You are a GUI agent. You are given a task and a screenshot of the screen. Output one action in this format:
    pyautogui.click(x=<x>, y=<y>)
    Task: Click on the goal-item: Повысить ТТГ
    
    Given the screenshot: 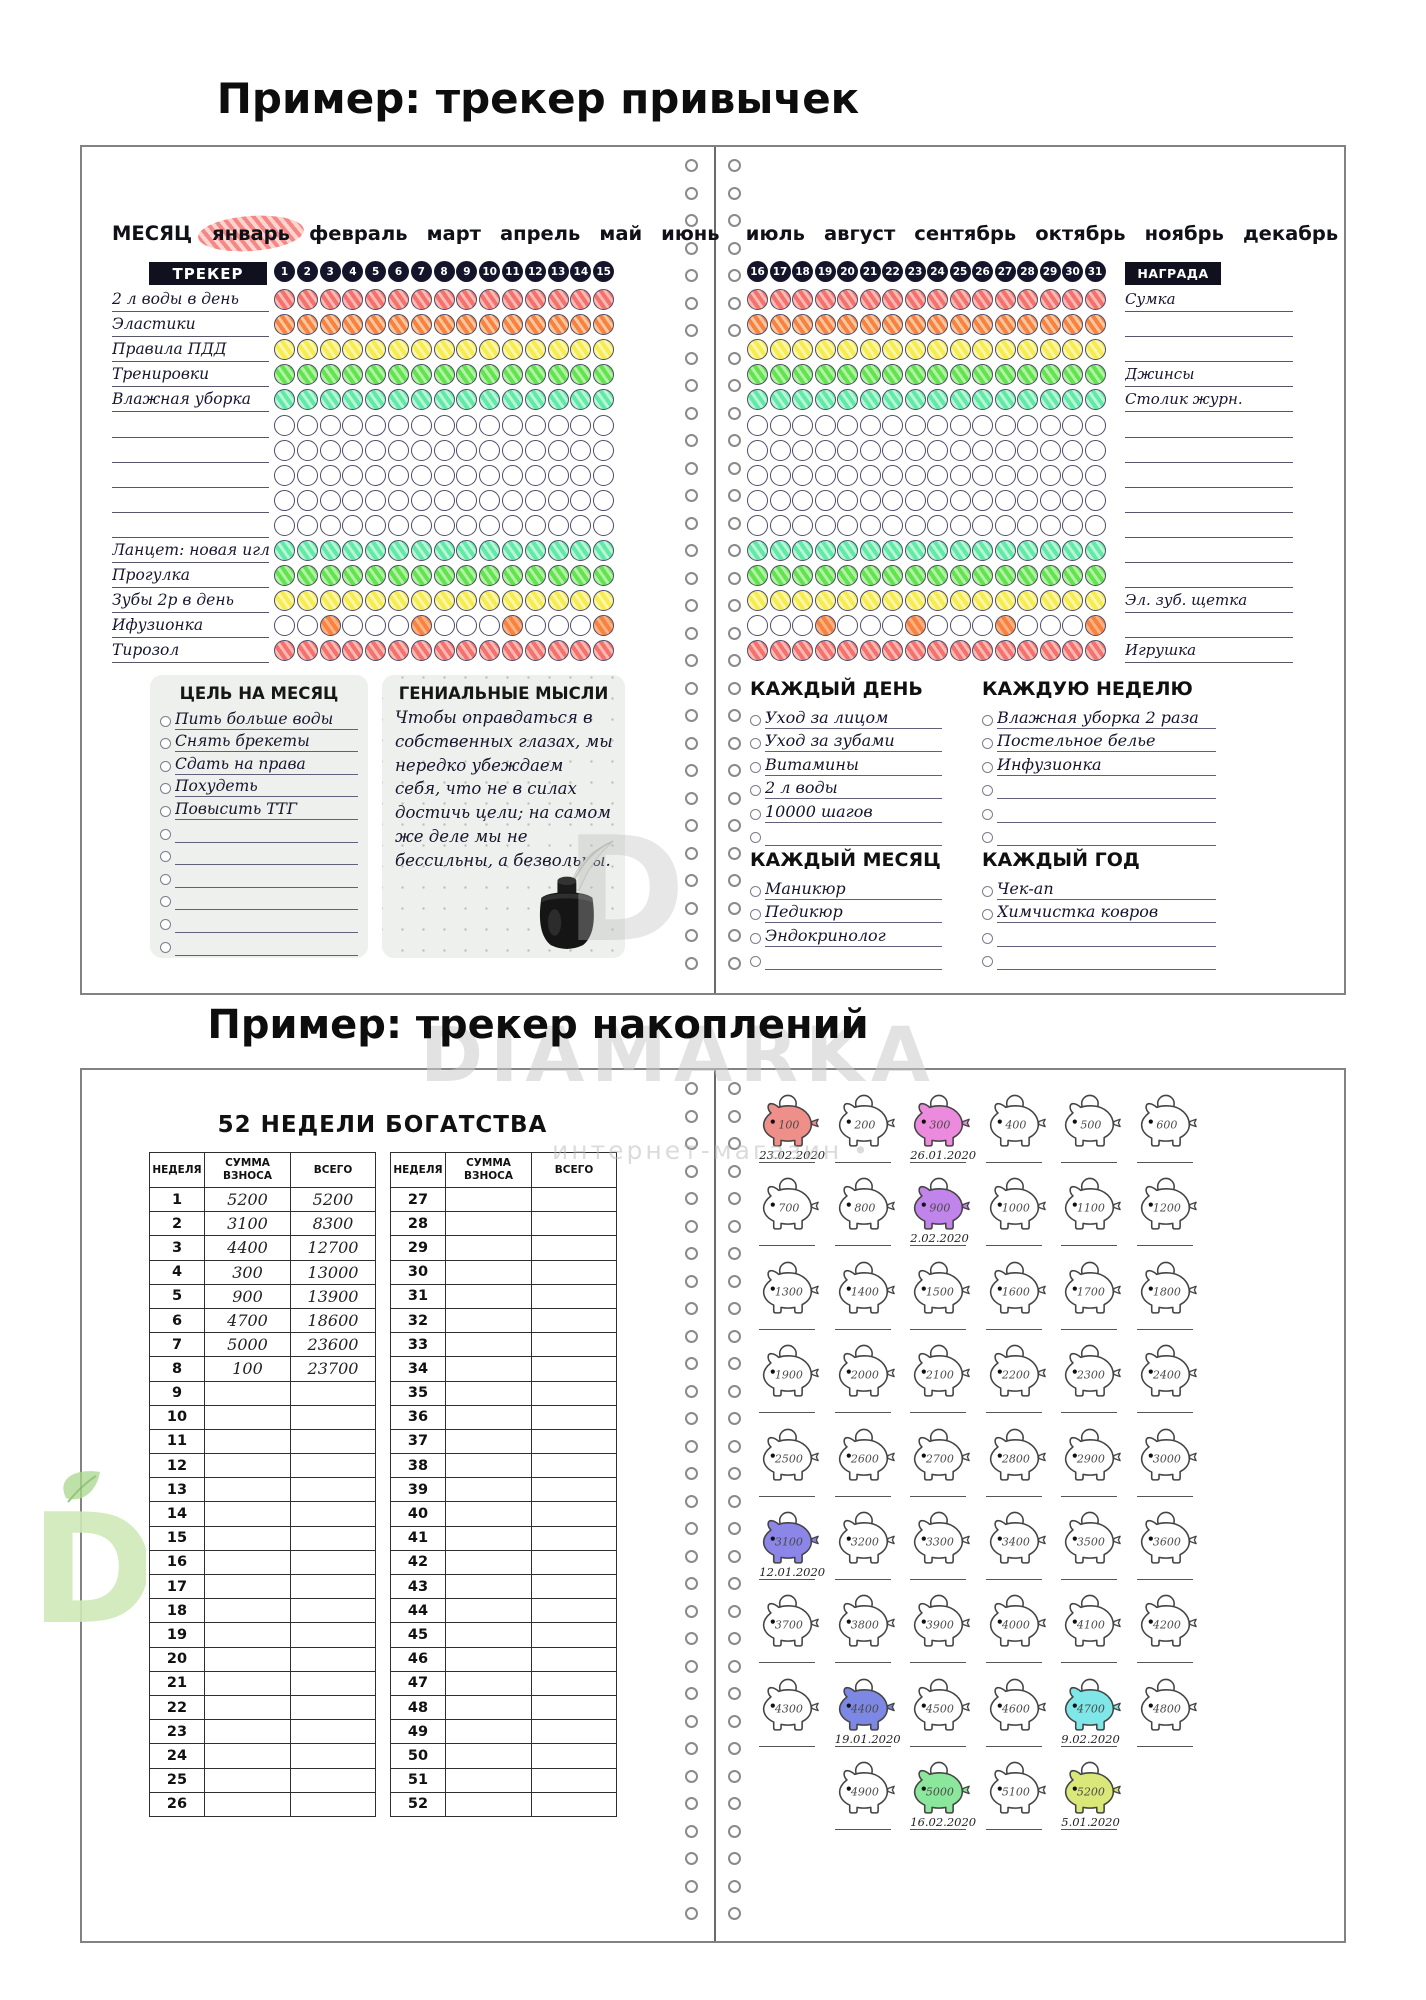 What is the action you would take?
    pyautogui.click(x=259, y=808)
    